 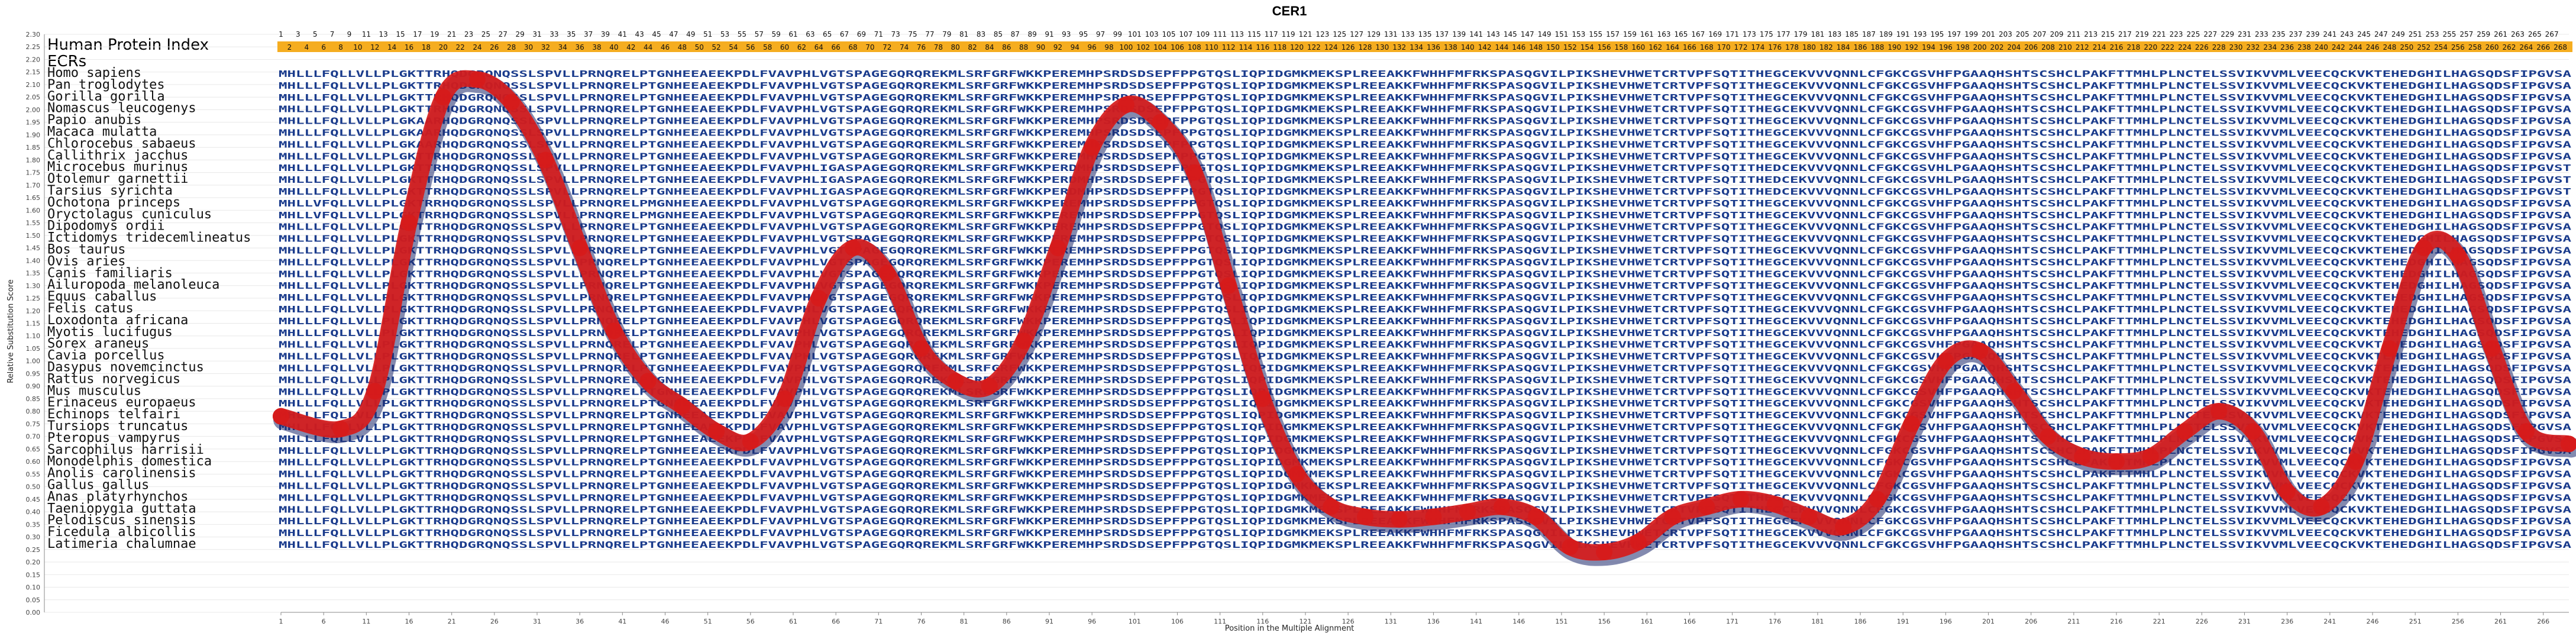 I want to click on position-number: 87, so click(x=1015, y=34).